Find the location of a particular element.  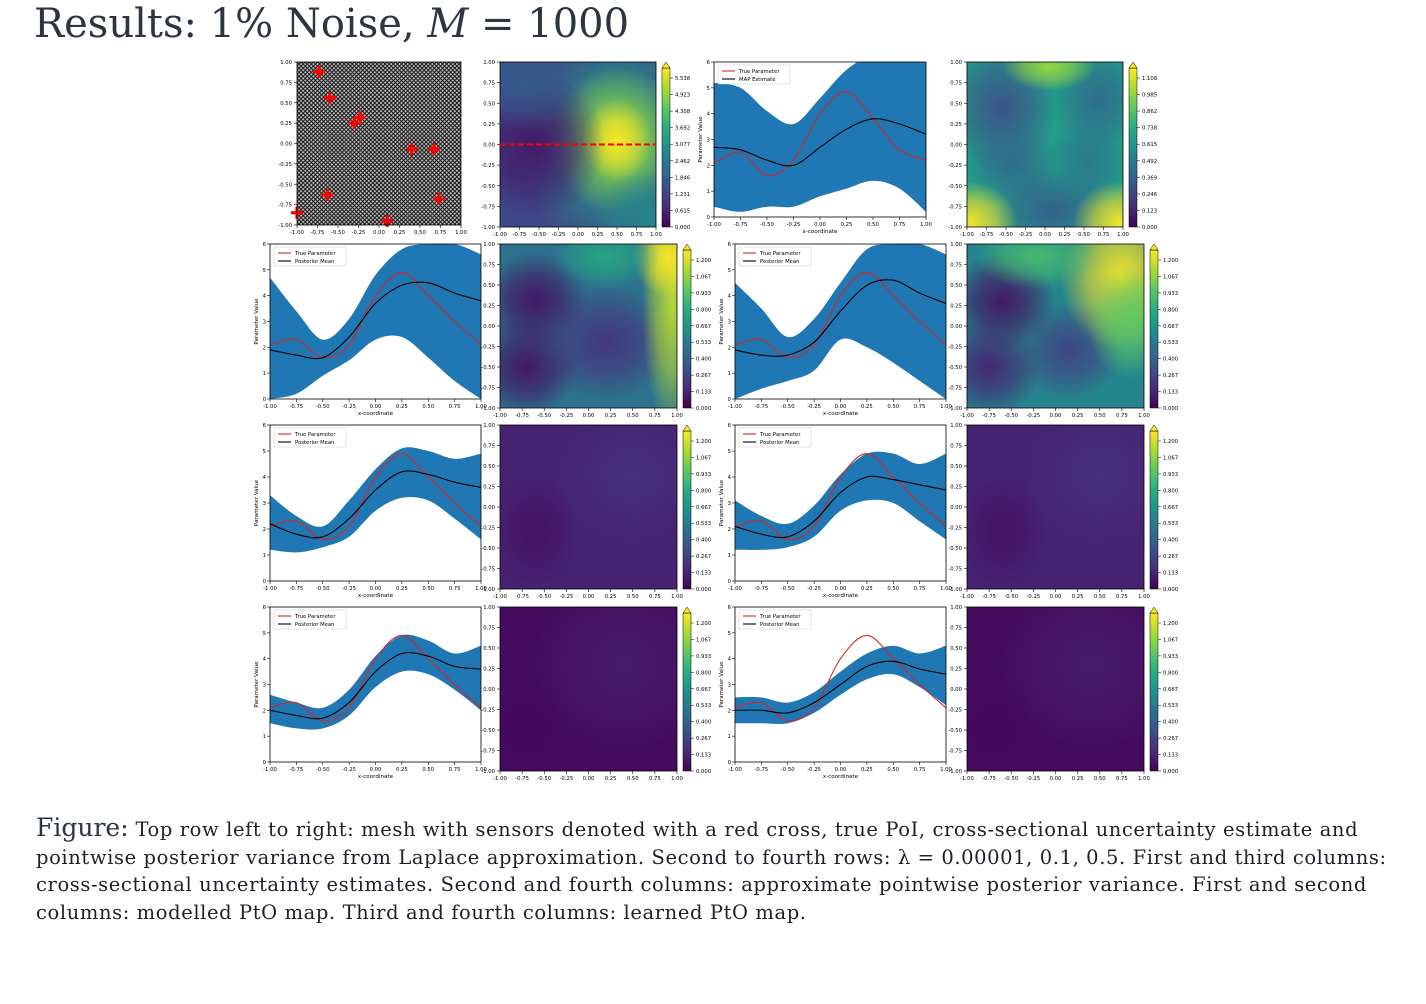

colorbar-tick-label: 0.267 is located at coordinates (703, 739).